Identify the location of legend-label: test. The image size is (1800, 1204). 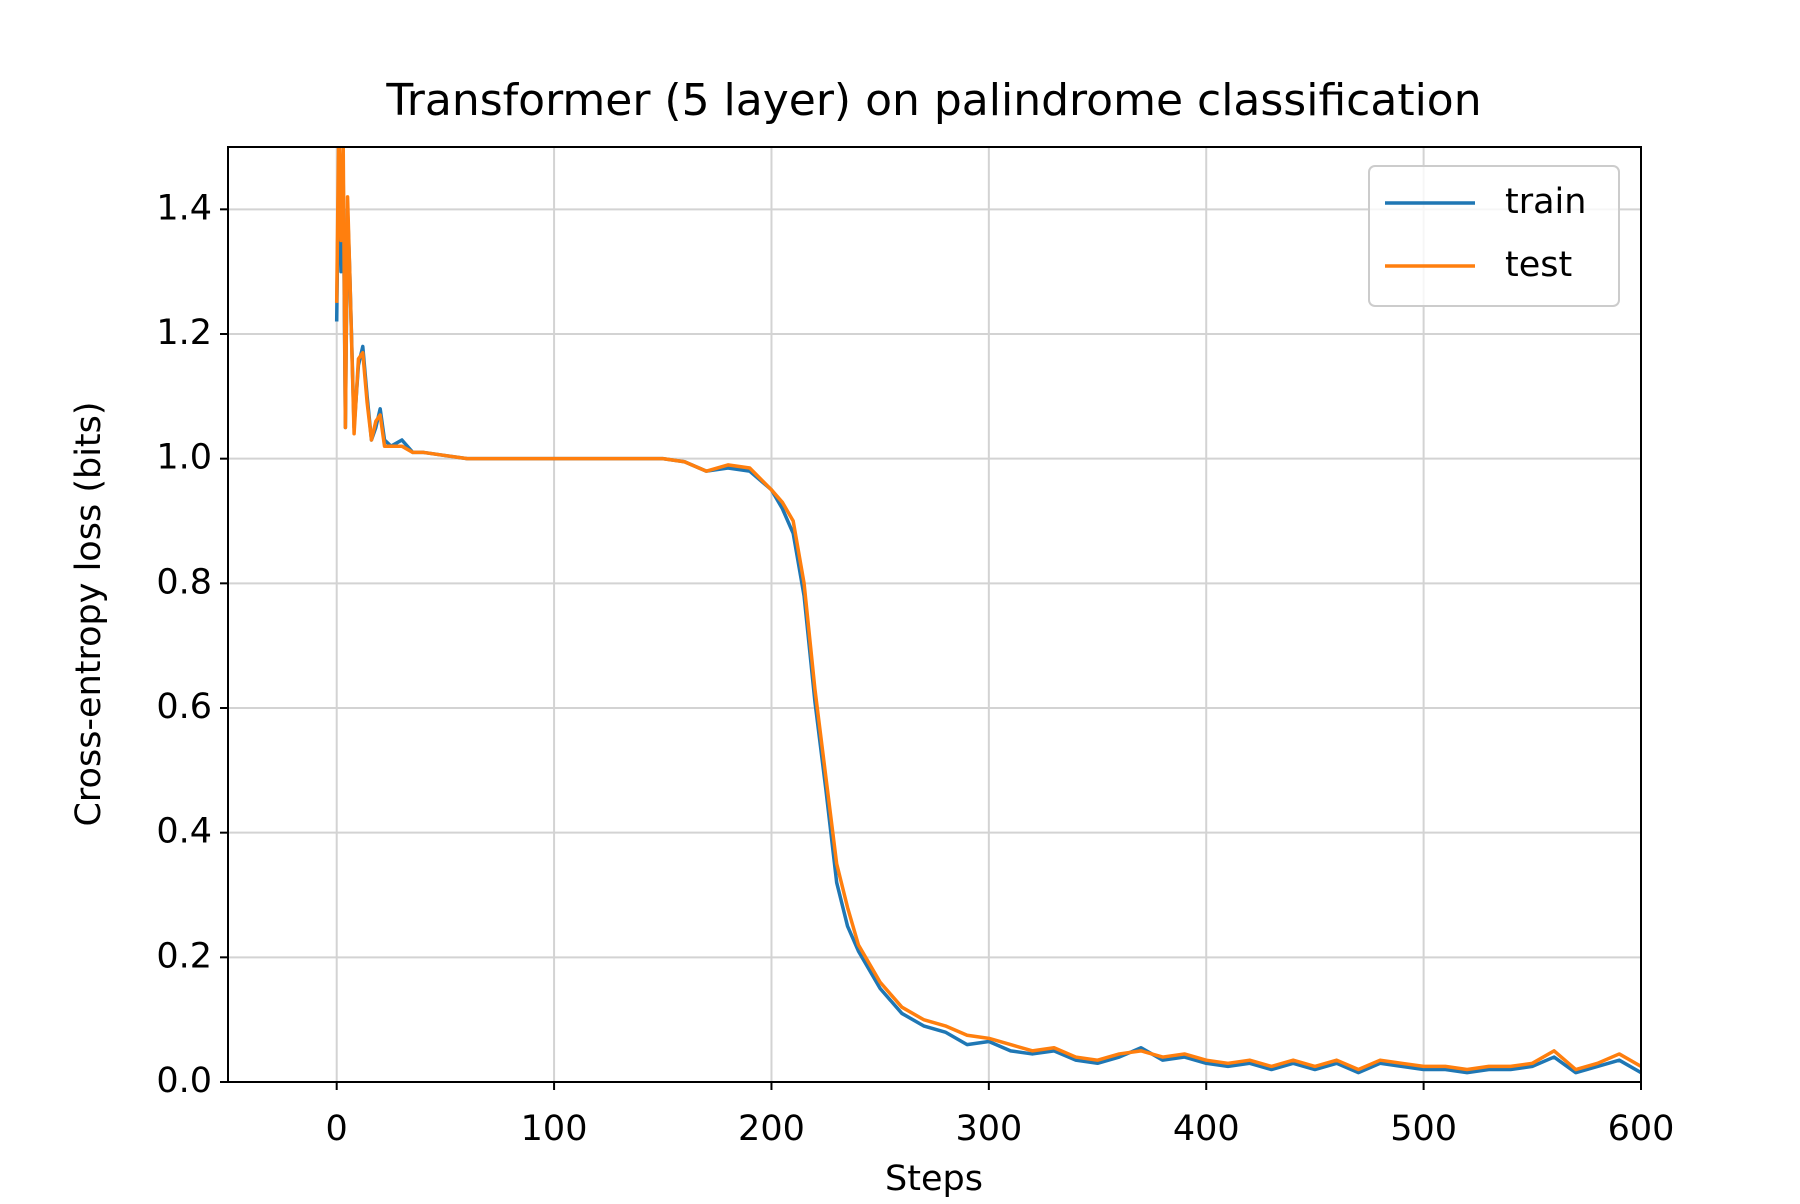
(1538, 265).